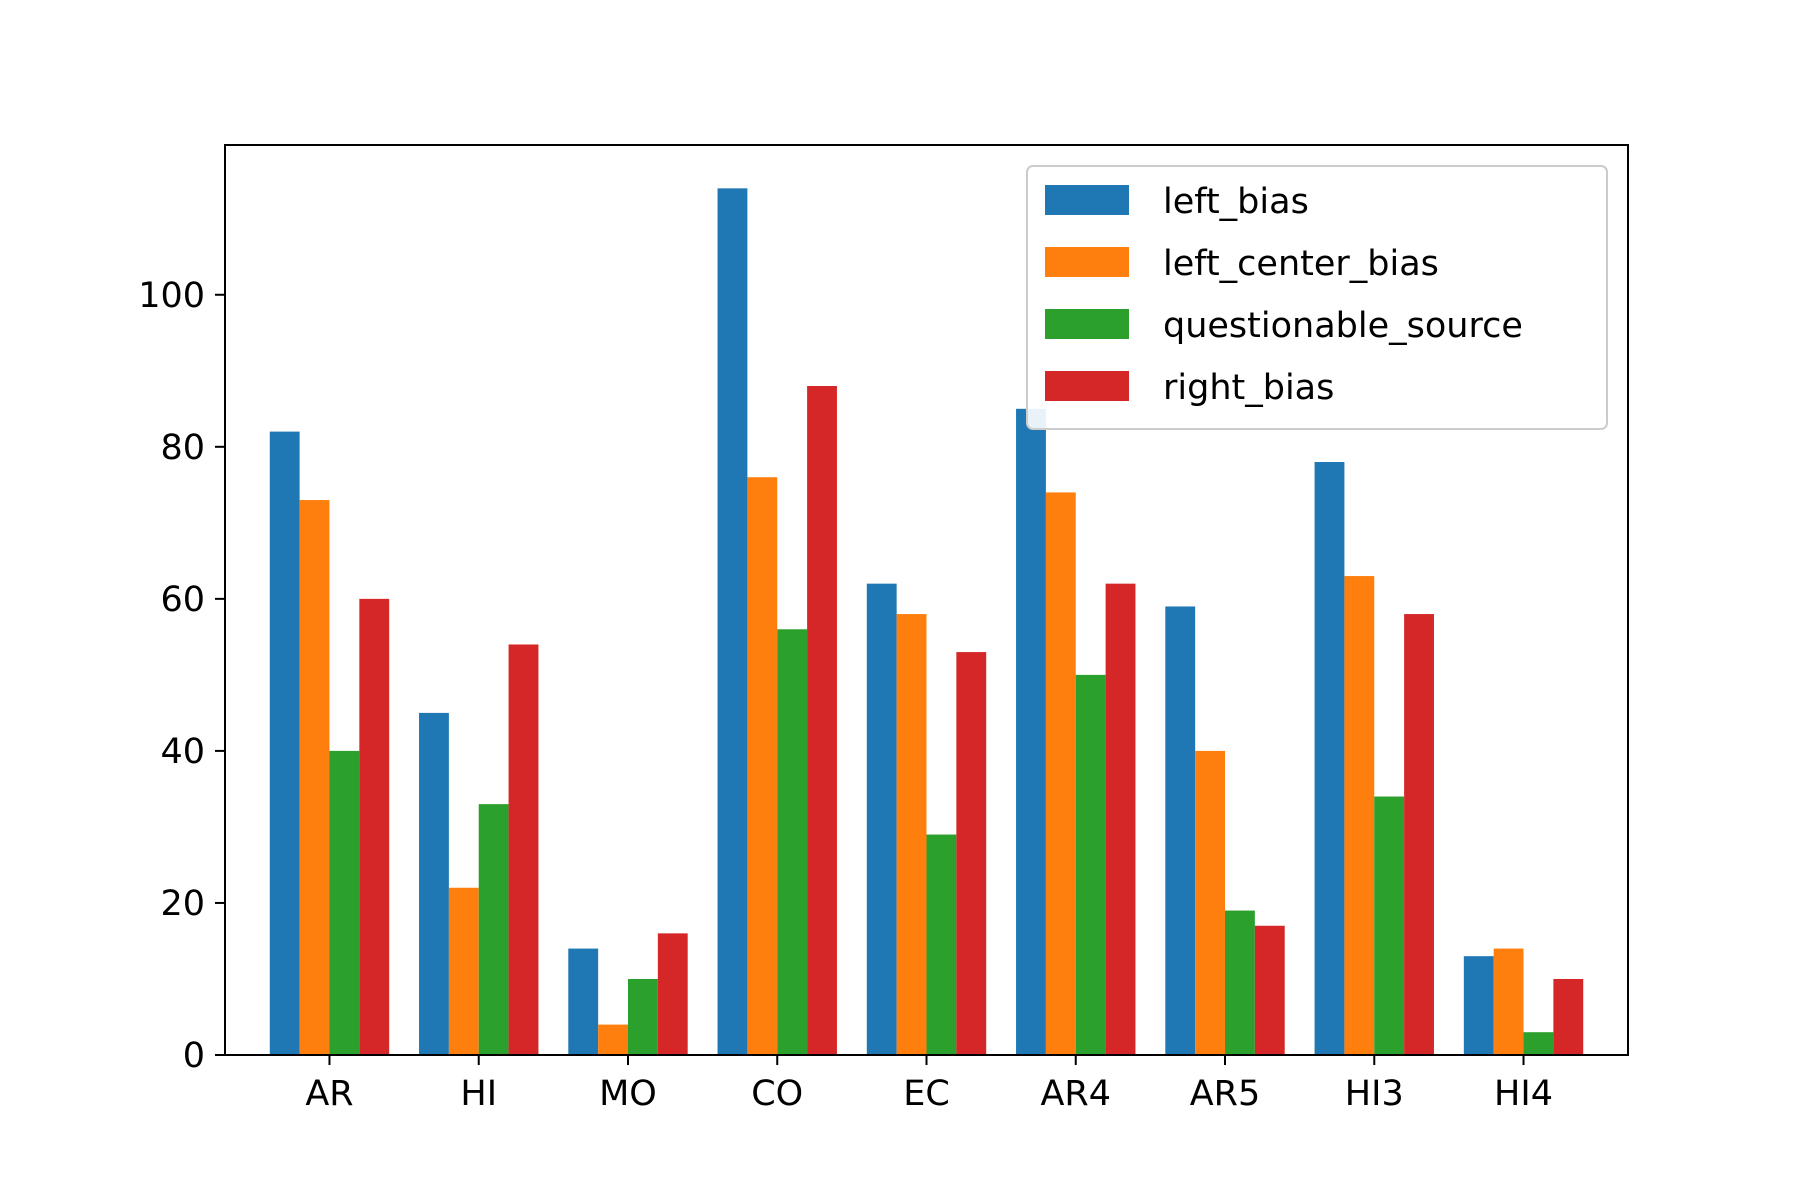 Image resolution: width=1800 pixels, height=1200 pixels. What do you see at coordinates (642, 1016) in the screenshot?
I see `bar-questionable_source-MO` at bounding box center [642, 1016].